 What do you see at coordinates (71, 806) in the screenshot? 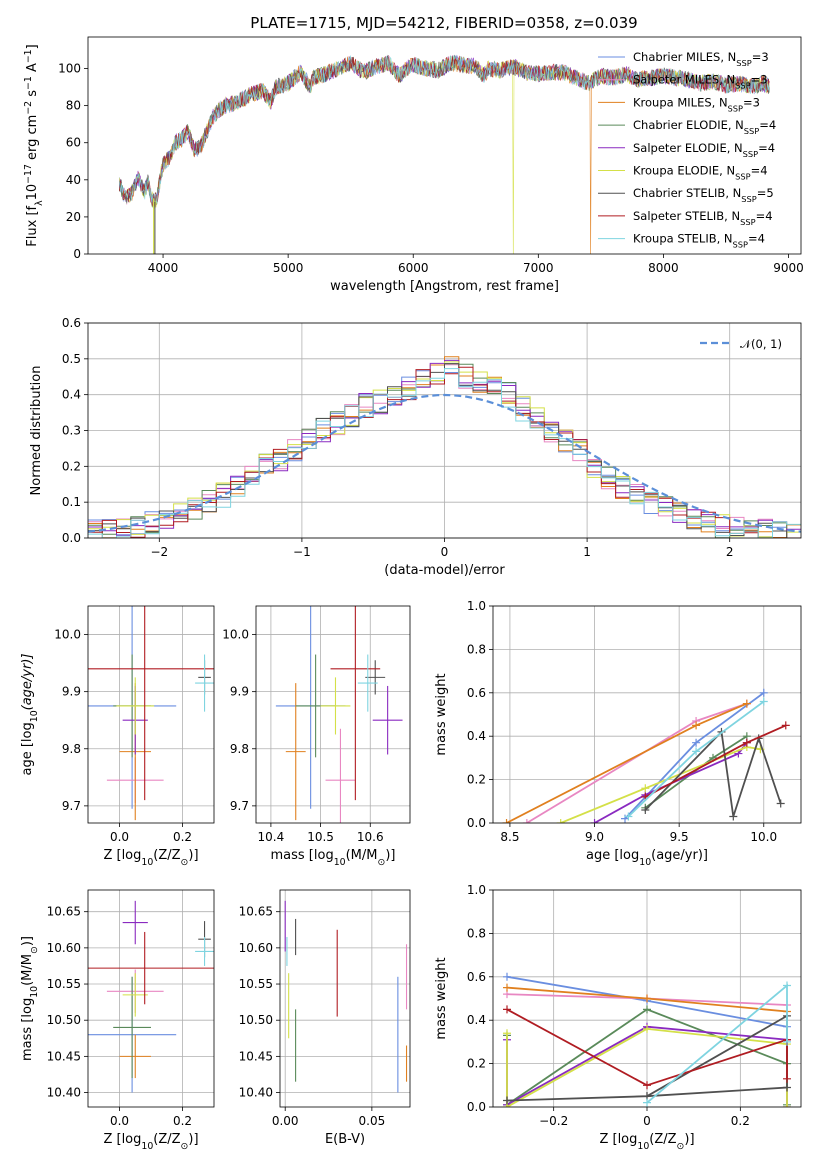
I see `age-vs-z-ytick-label: 9.7` at bounding box center [71, 806].